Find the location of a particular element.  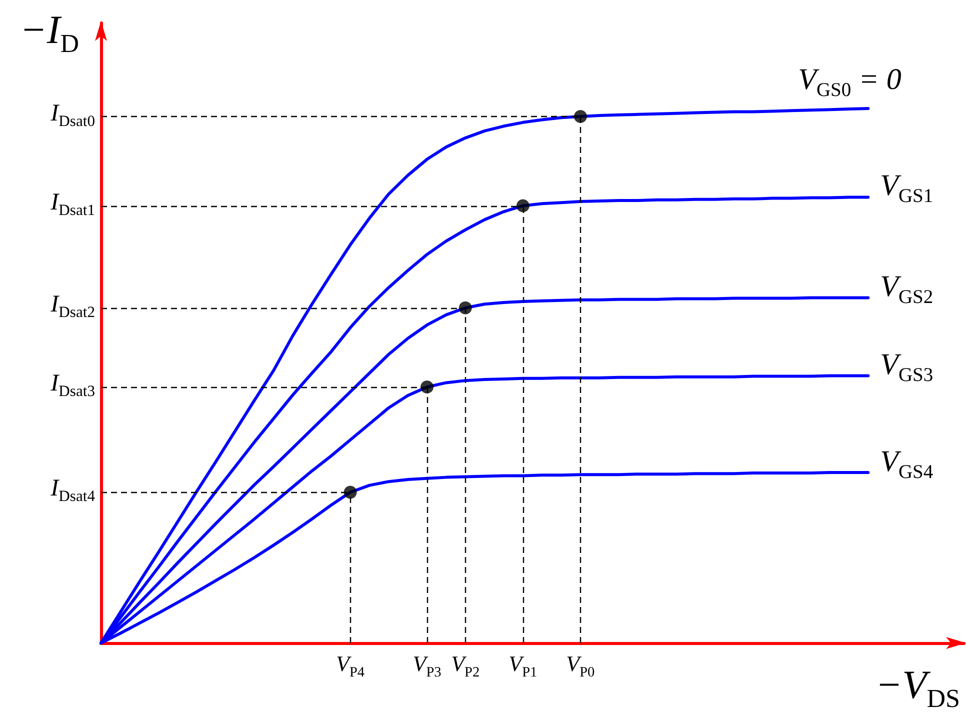

x-tick-label: V$_{P3}$ is located at coordinates (427, 665).